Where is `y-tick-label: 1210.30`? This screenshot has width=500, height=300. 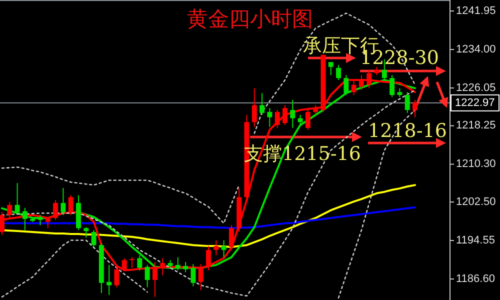
y-tick-label: 1210.30 is located at coordinates (476, 164).